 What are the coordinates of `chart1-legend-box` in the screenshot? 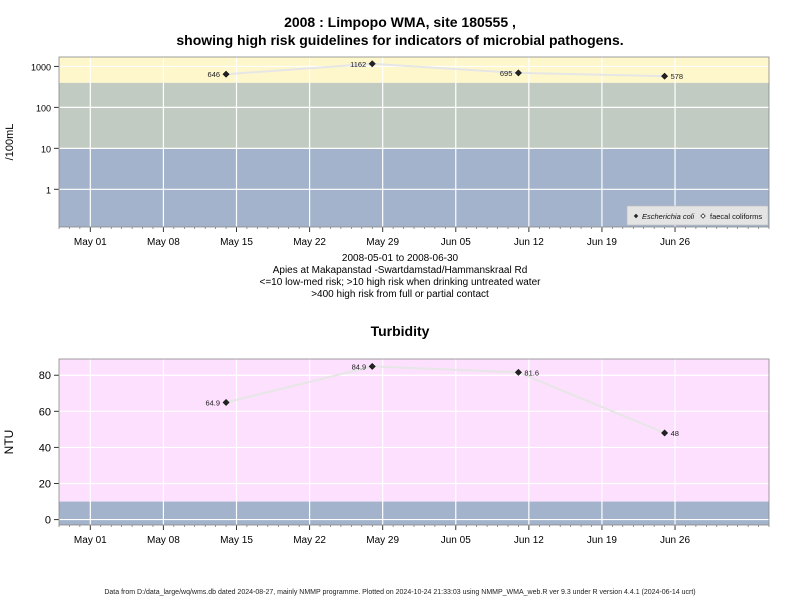 It's located at (697, 215).